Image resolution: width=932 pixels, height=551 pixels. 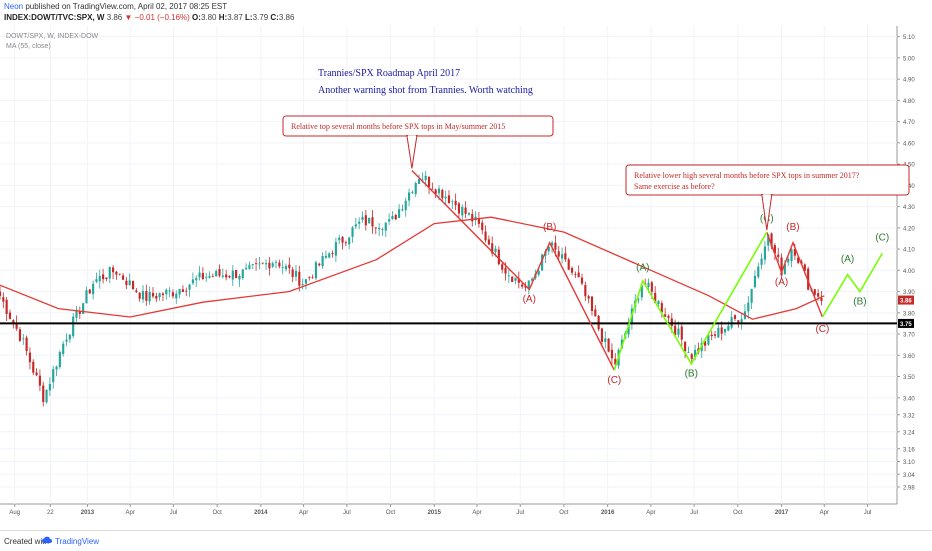 I want to click on low-value: 3.79, so click(x=260, y=17).